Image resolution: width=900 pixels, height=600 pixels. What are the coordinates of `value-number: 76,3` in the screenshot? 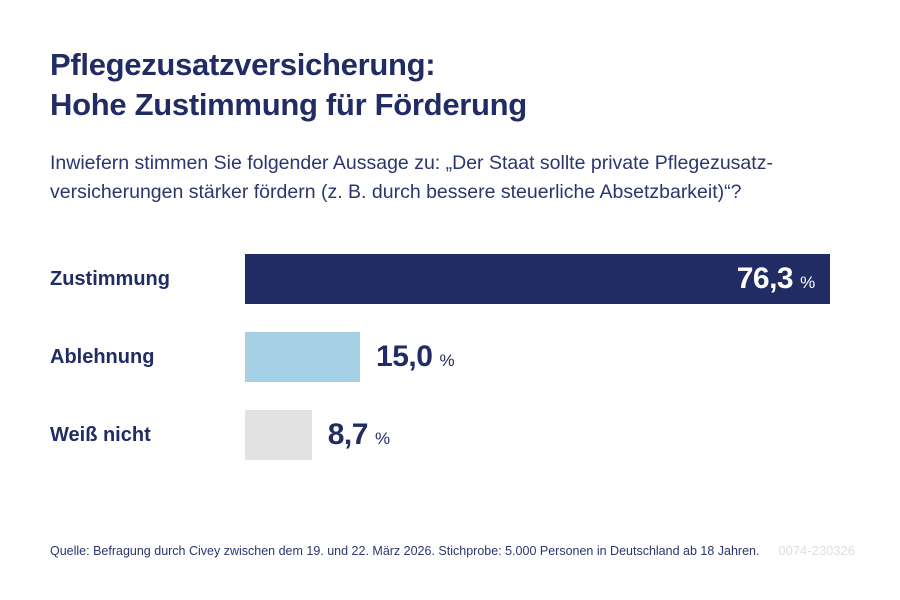 It's located at (765, 278).